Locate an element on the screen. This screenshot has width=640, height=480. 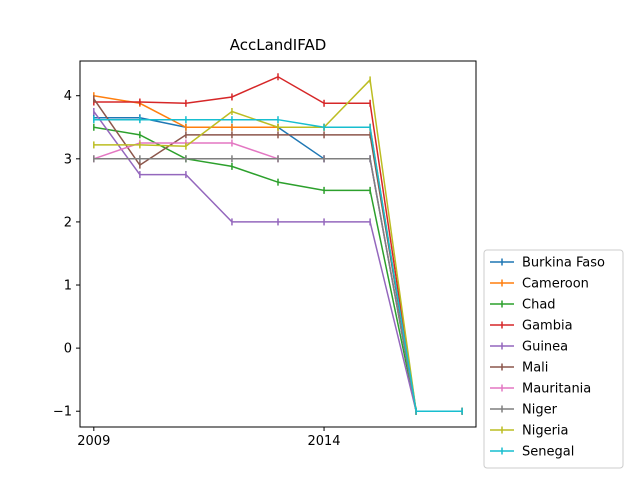
legend-item: Cameroon is located at coordinates (539, 284).